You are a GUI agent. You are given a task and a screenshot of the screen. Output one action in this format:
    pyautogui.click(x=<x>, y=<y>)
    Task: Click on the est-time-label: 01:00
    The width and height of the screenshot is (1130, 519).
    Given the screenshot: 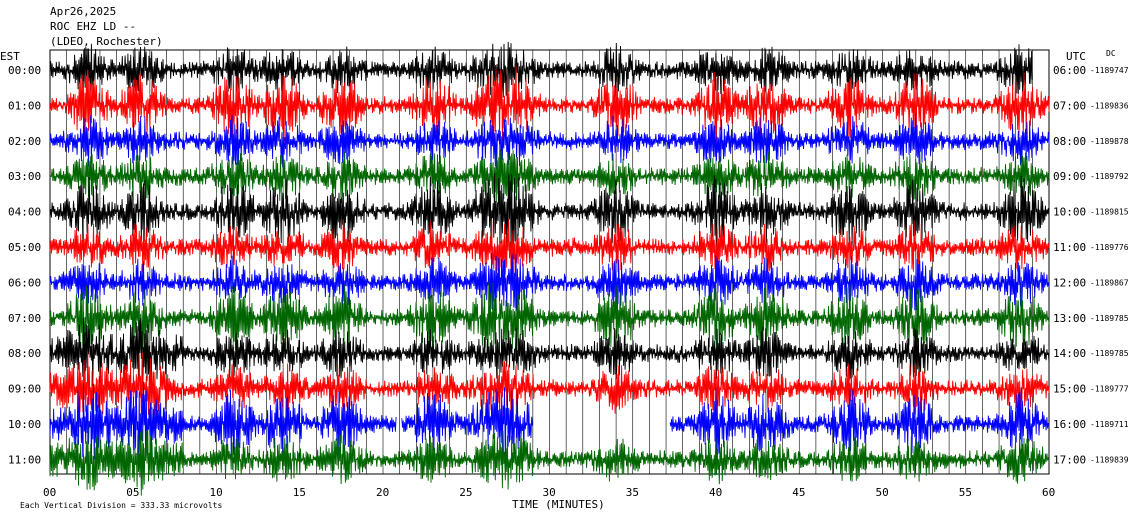 What is the action you would take?
    pyautogui.click(x=24, y=105)
    